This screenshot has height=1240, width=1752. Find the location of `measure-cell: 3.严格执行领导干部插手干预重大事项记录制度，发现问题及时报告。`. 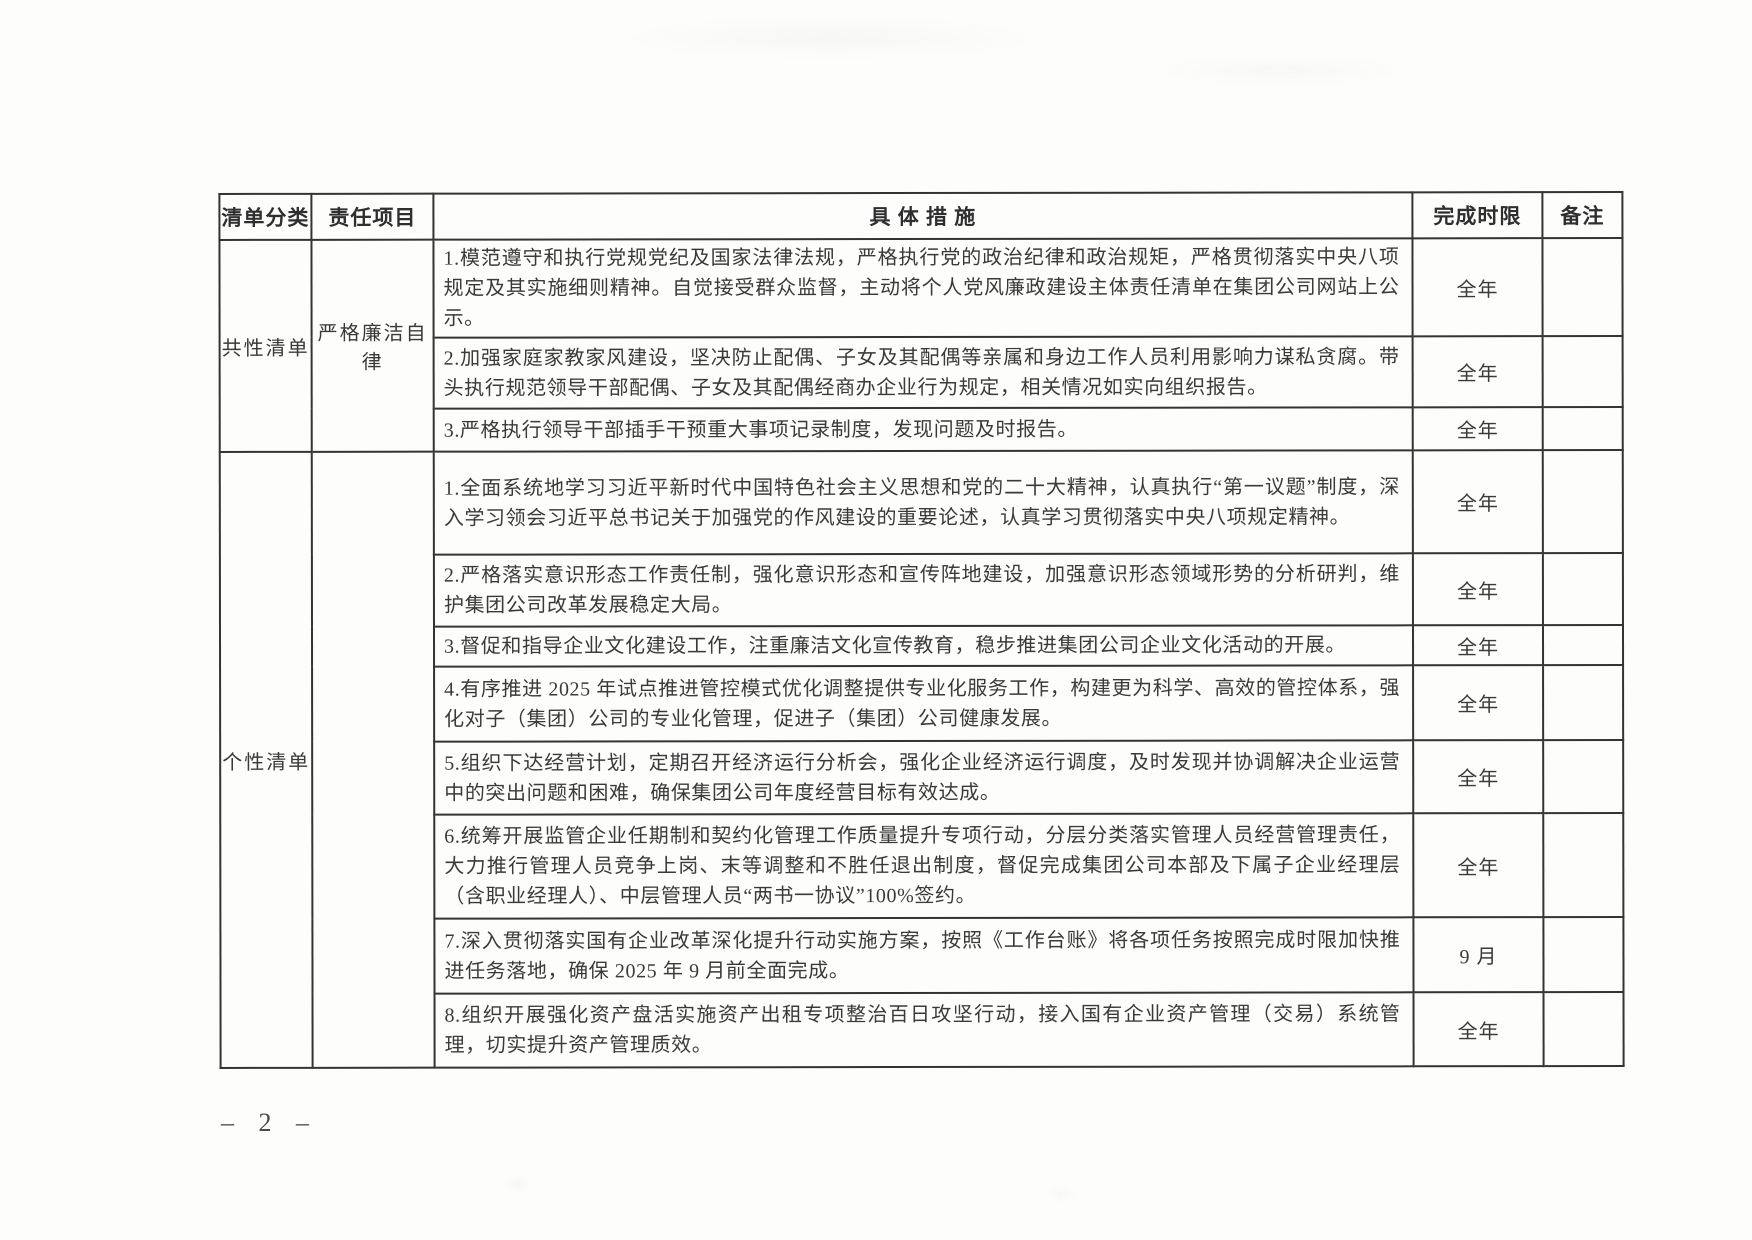

measure-cell: 3.严格执行领导干部插手干预重大事项记录制度，发现问题及时报告。 is located at coordinates (923, 429).